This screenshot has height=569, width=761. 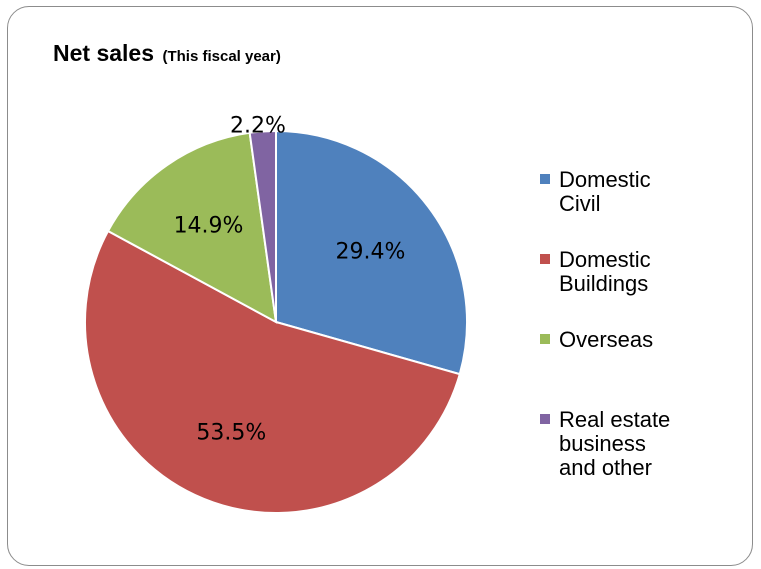 I want to click on data-label-domestic-civil: 29.4%, so click(x=371, y=251).